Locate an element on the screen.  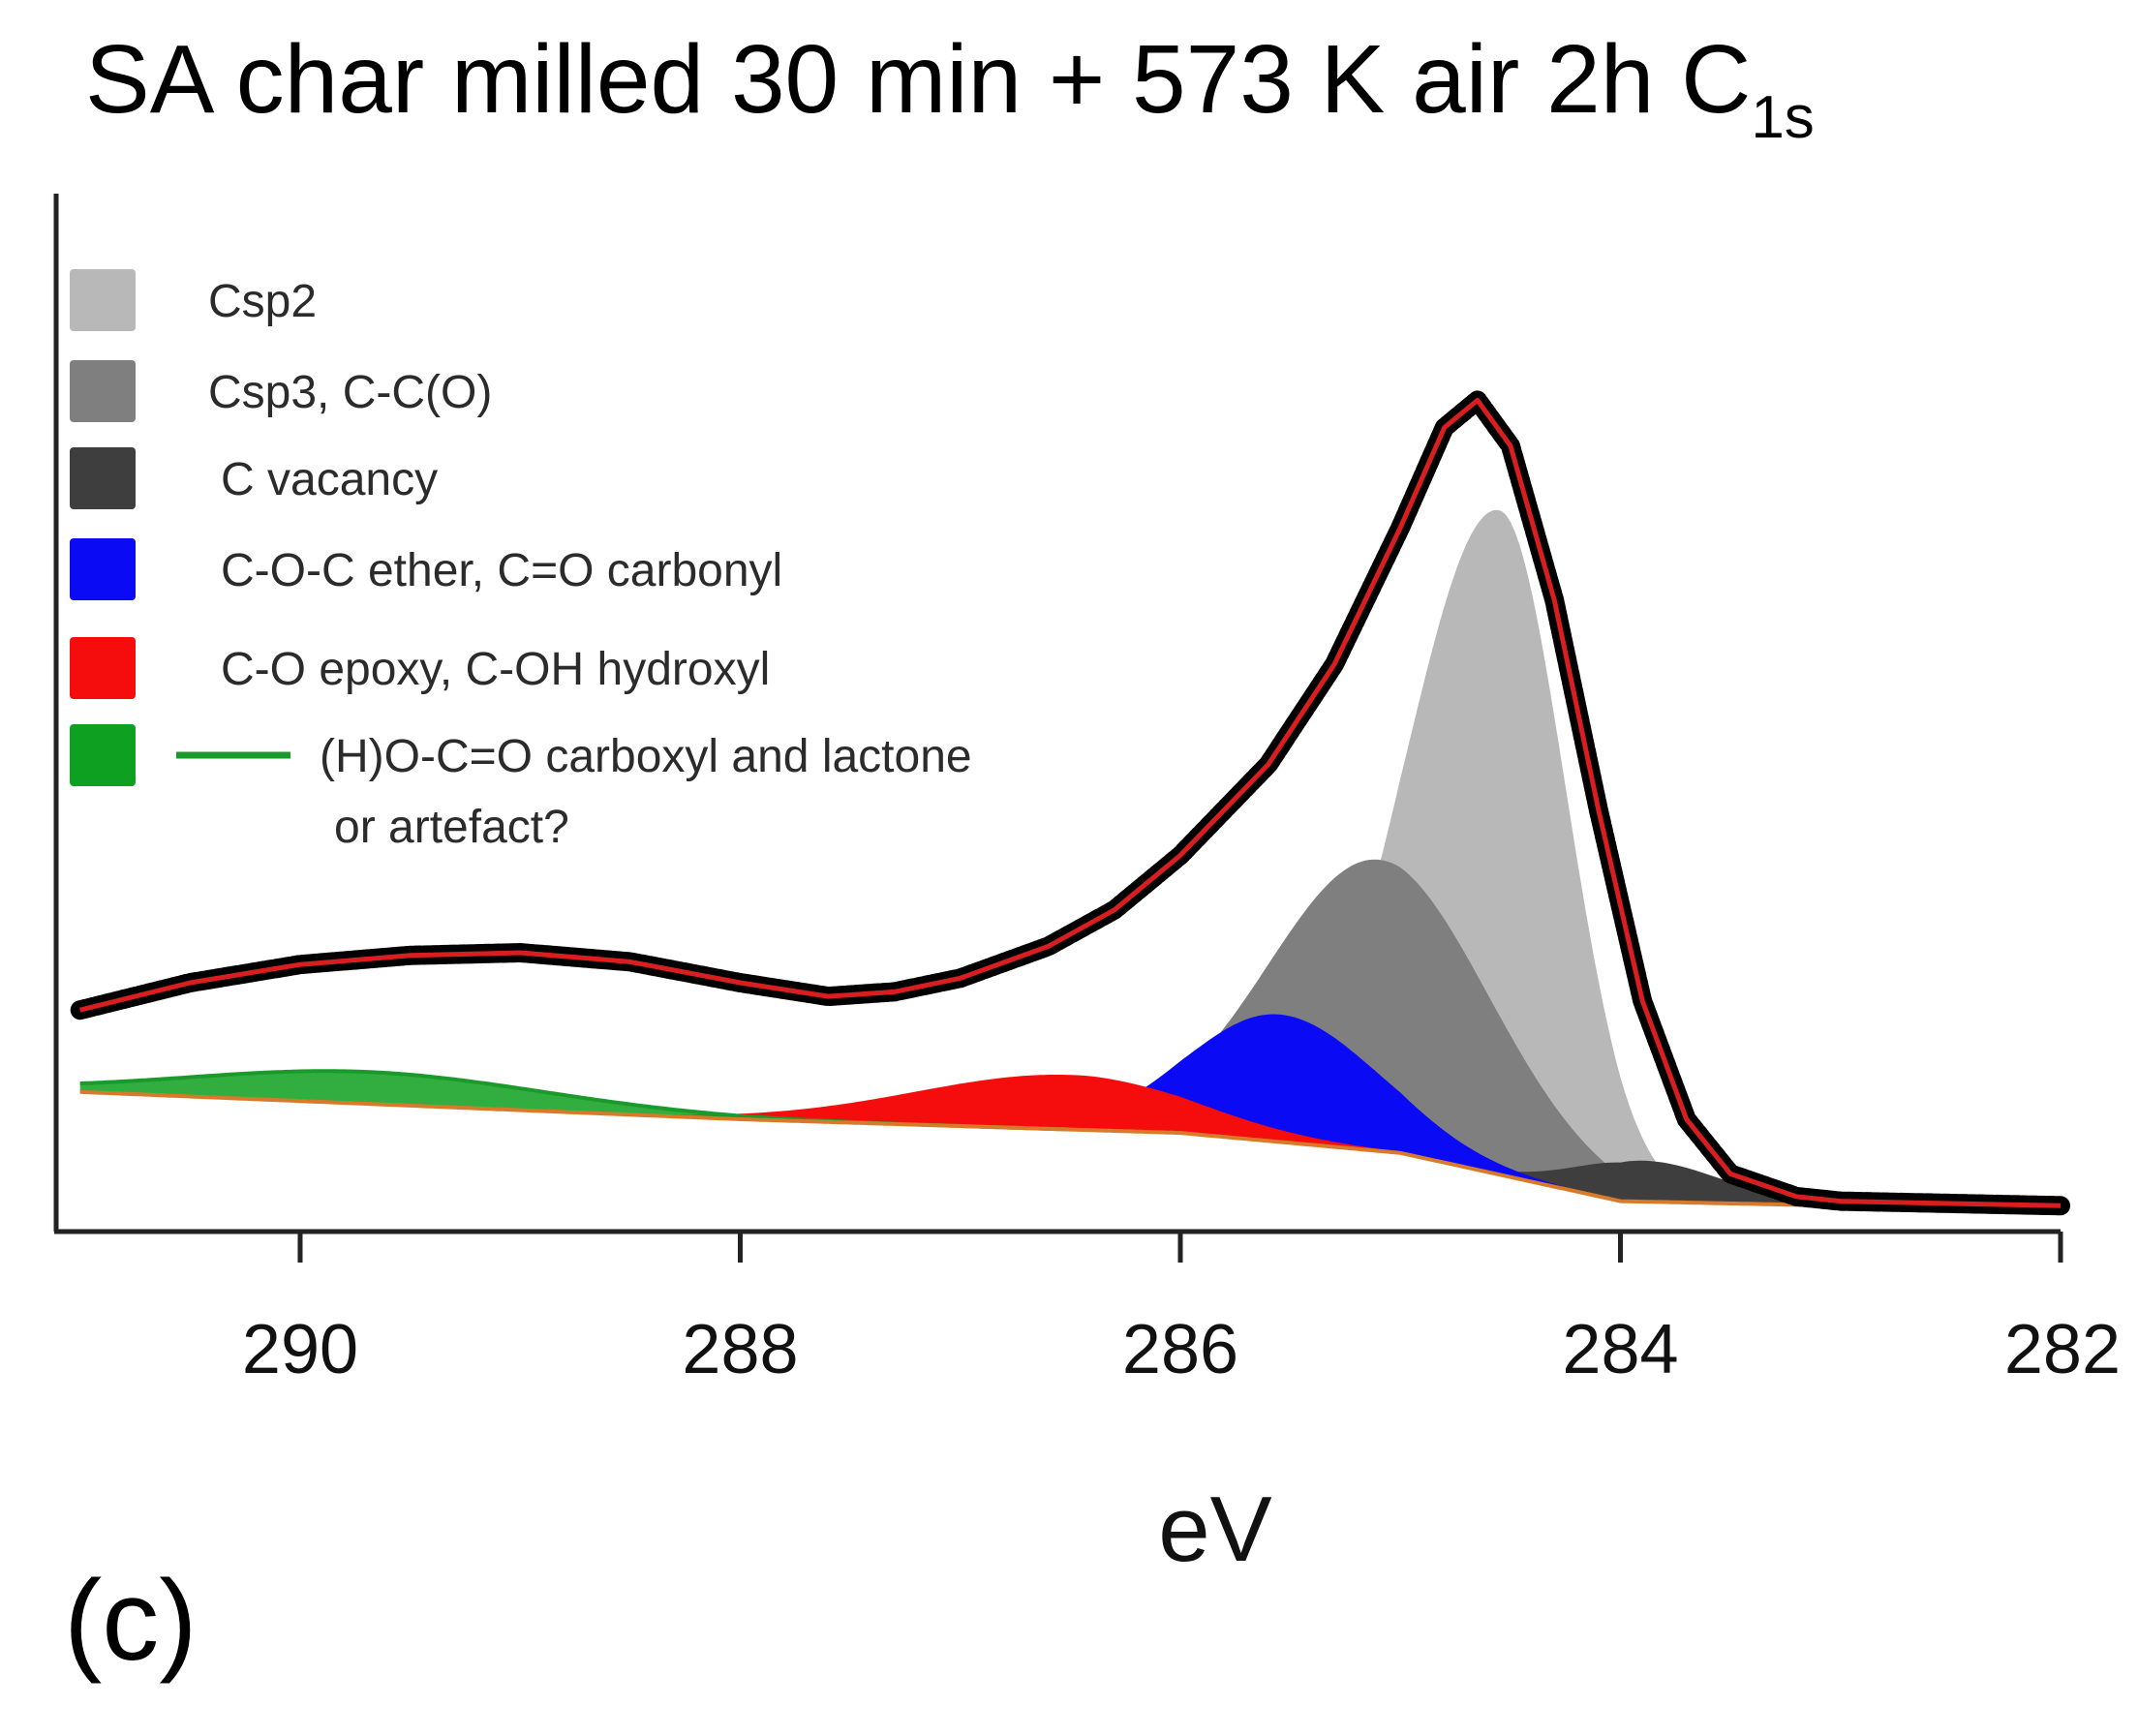
chart-title: SA char milled 30 min + 573 K air 2h C1s is located at coordinates (950, 86).